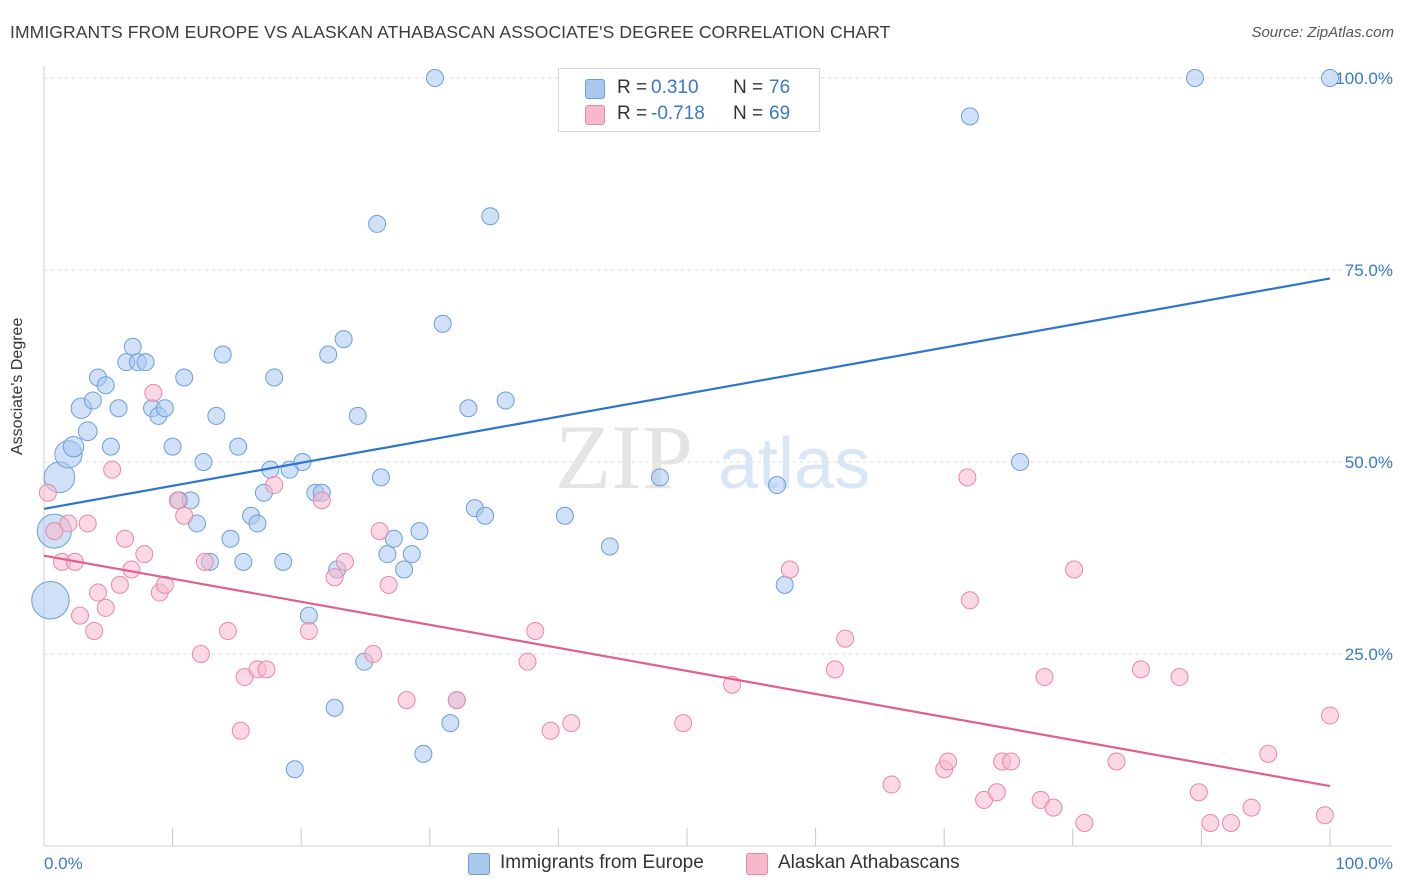 This screenshot has height=892, width=1406. I want to click on legend-swatch-europe, so click(595, 89).